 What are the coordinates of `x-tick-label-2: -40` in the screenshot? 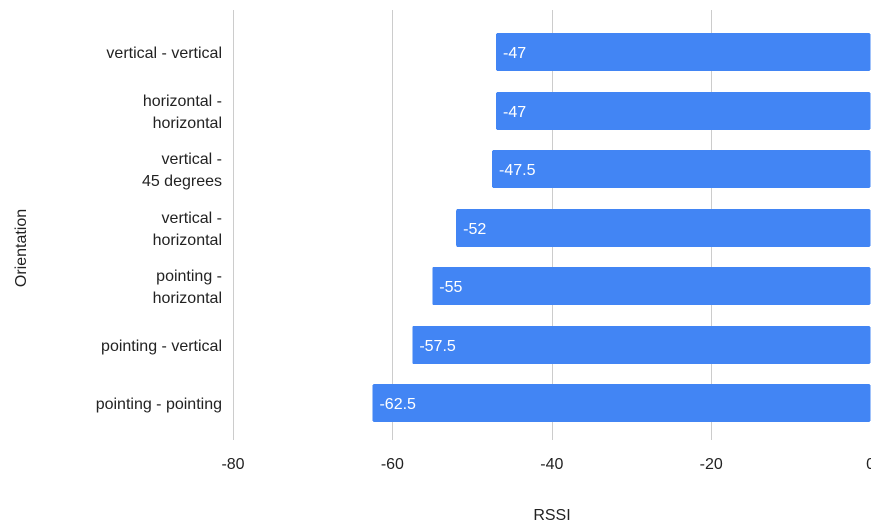 It's located at (551, 464).